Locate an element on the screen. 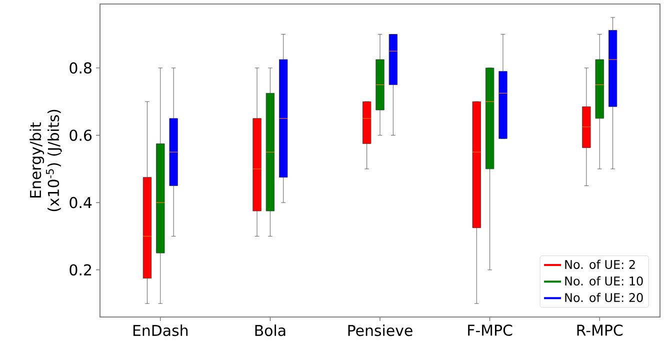 The width and height of the screenshot is (664, 345). y-tick-label: 0.6 is located at coordinates (81, 135).